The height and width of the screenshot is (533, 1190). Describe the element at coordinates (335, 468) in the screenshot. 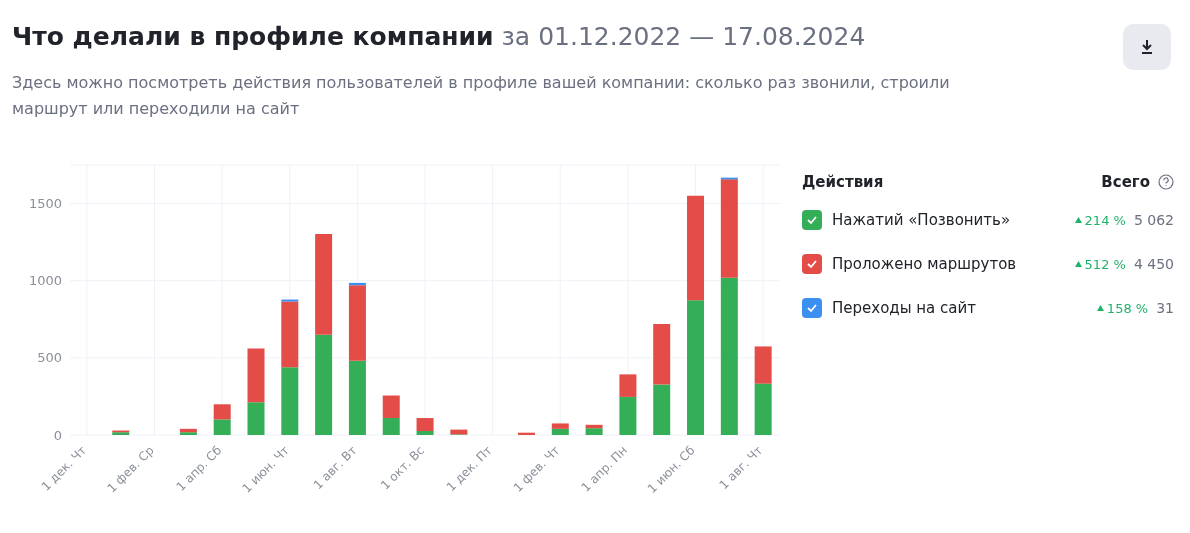

I see `x-tick-label: 1 авг. Вт` at that location.